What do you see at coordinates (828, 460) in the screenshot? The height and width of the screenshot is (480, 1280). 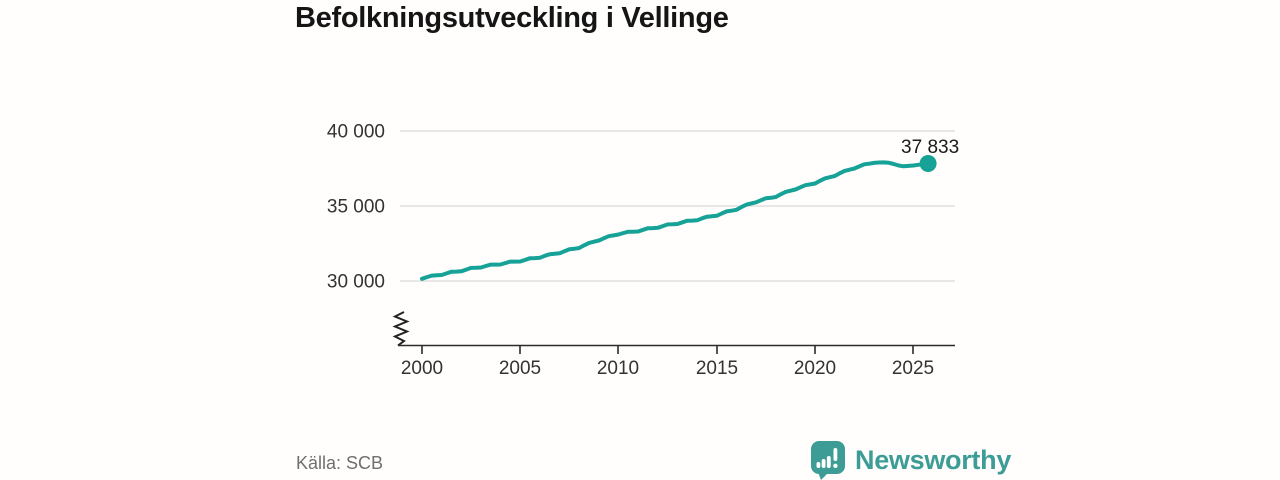 I see `newsworthy-icon` at bounding box center [828, 460].